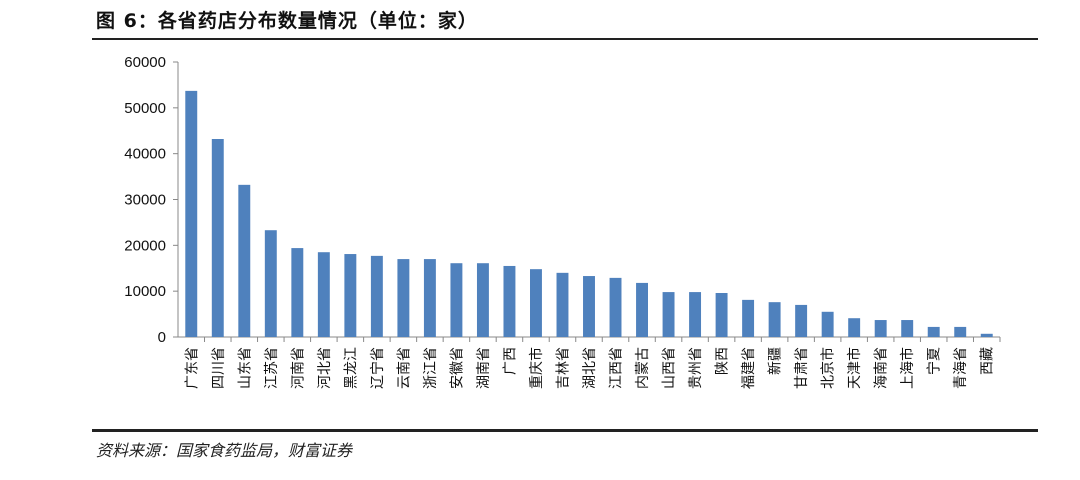 The width and height of the screenshot is (1080, 480). I want to click on y-tick-label: 0, so click(162, 337).